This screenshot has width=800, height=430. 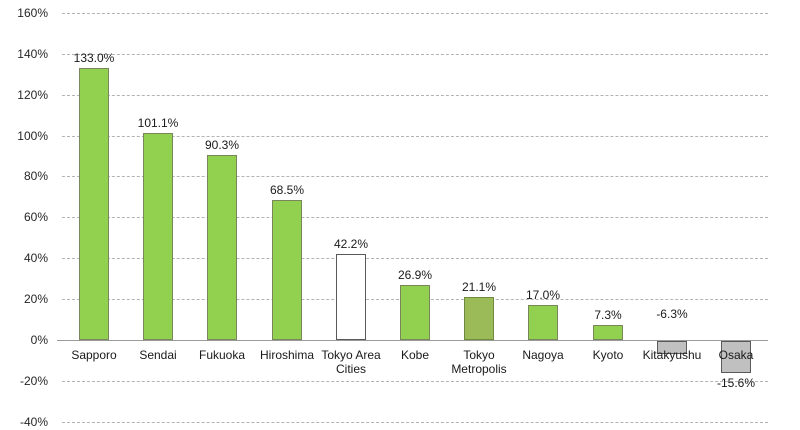 What do you see at coordinates (94, 58) in the screenshot?
I see `data-label: 133.0%` at bounding box center [94, 58].